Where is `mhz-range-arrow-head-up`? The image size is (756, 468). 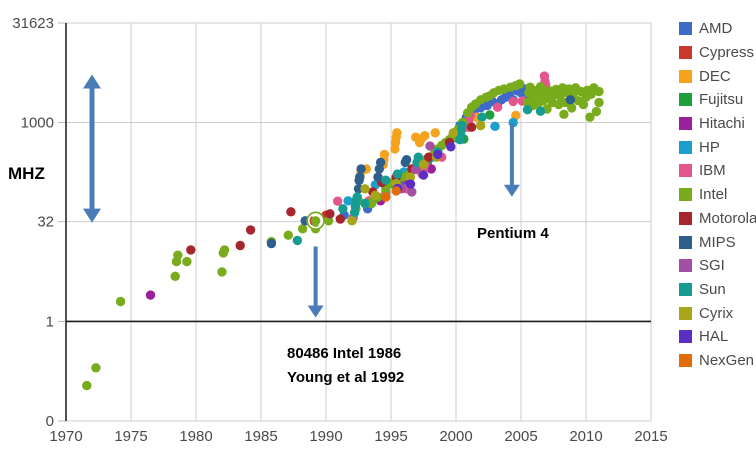
mhz-range-arrow-head-up is located at coordinates (92, 81).